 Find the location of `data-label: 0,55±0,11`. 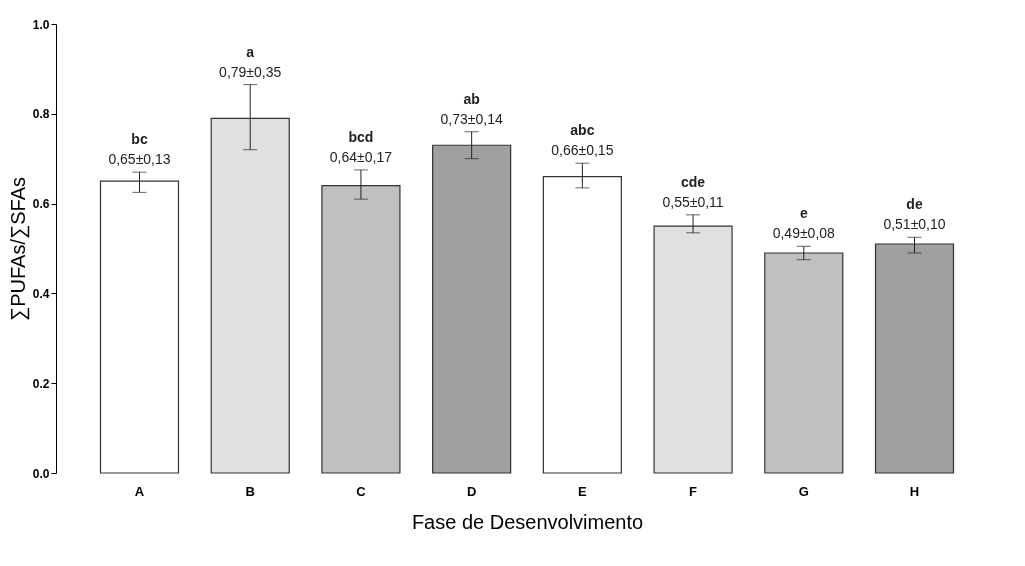

data-label: 0,55±0,11 is located at coordinates (693, 201).